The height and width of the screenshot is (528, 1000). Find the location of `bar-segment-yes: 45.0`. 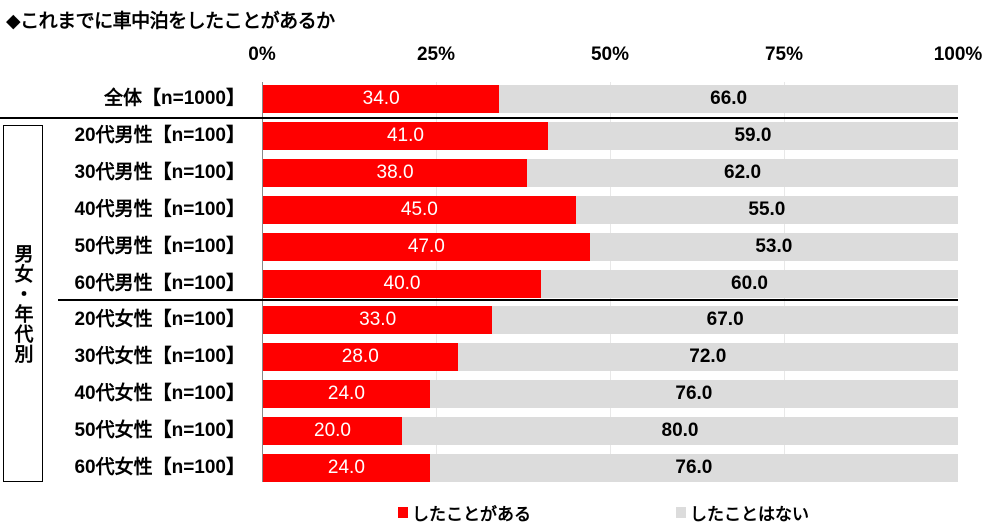

bar-segment-yes: 45.0 is located at coordinates (419, 210).